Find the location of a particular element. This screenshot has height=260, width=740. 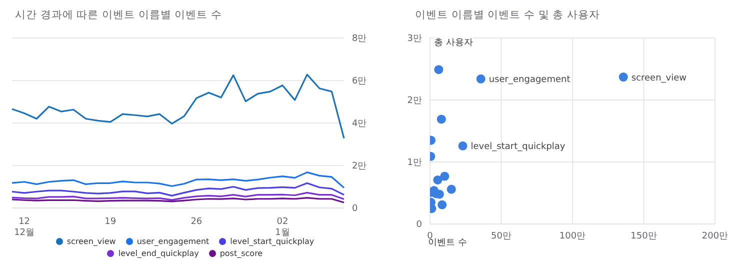

y-tick-label: 6만 is located at coordinates (359, 81).